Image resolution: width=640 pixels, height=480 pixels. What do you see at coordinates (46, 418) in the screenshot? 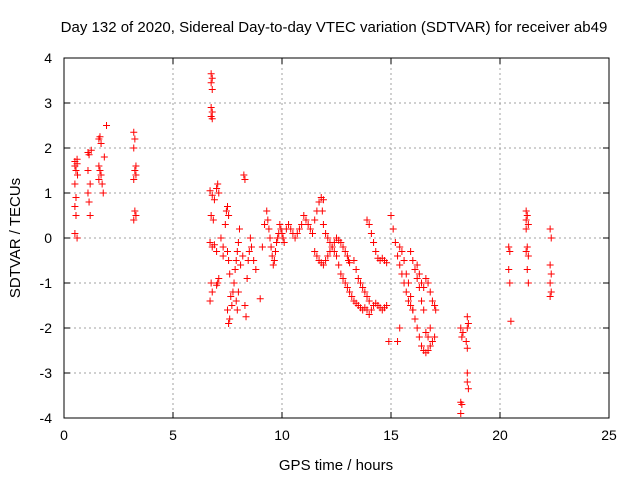
I see `y-tick-label: -4` at bounding box center [46, 418].